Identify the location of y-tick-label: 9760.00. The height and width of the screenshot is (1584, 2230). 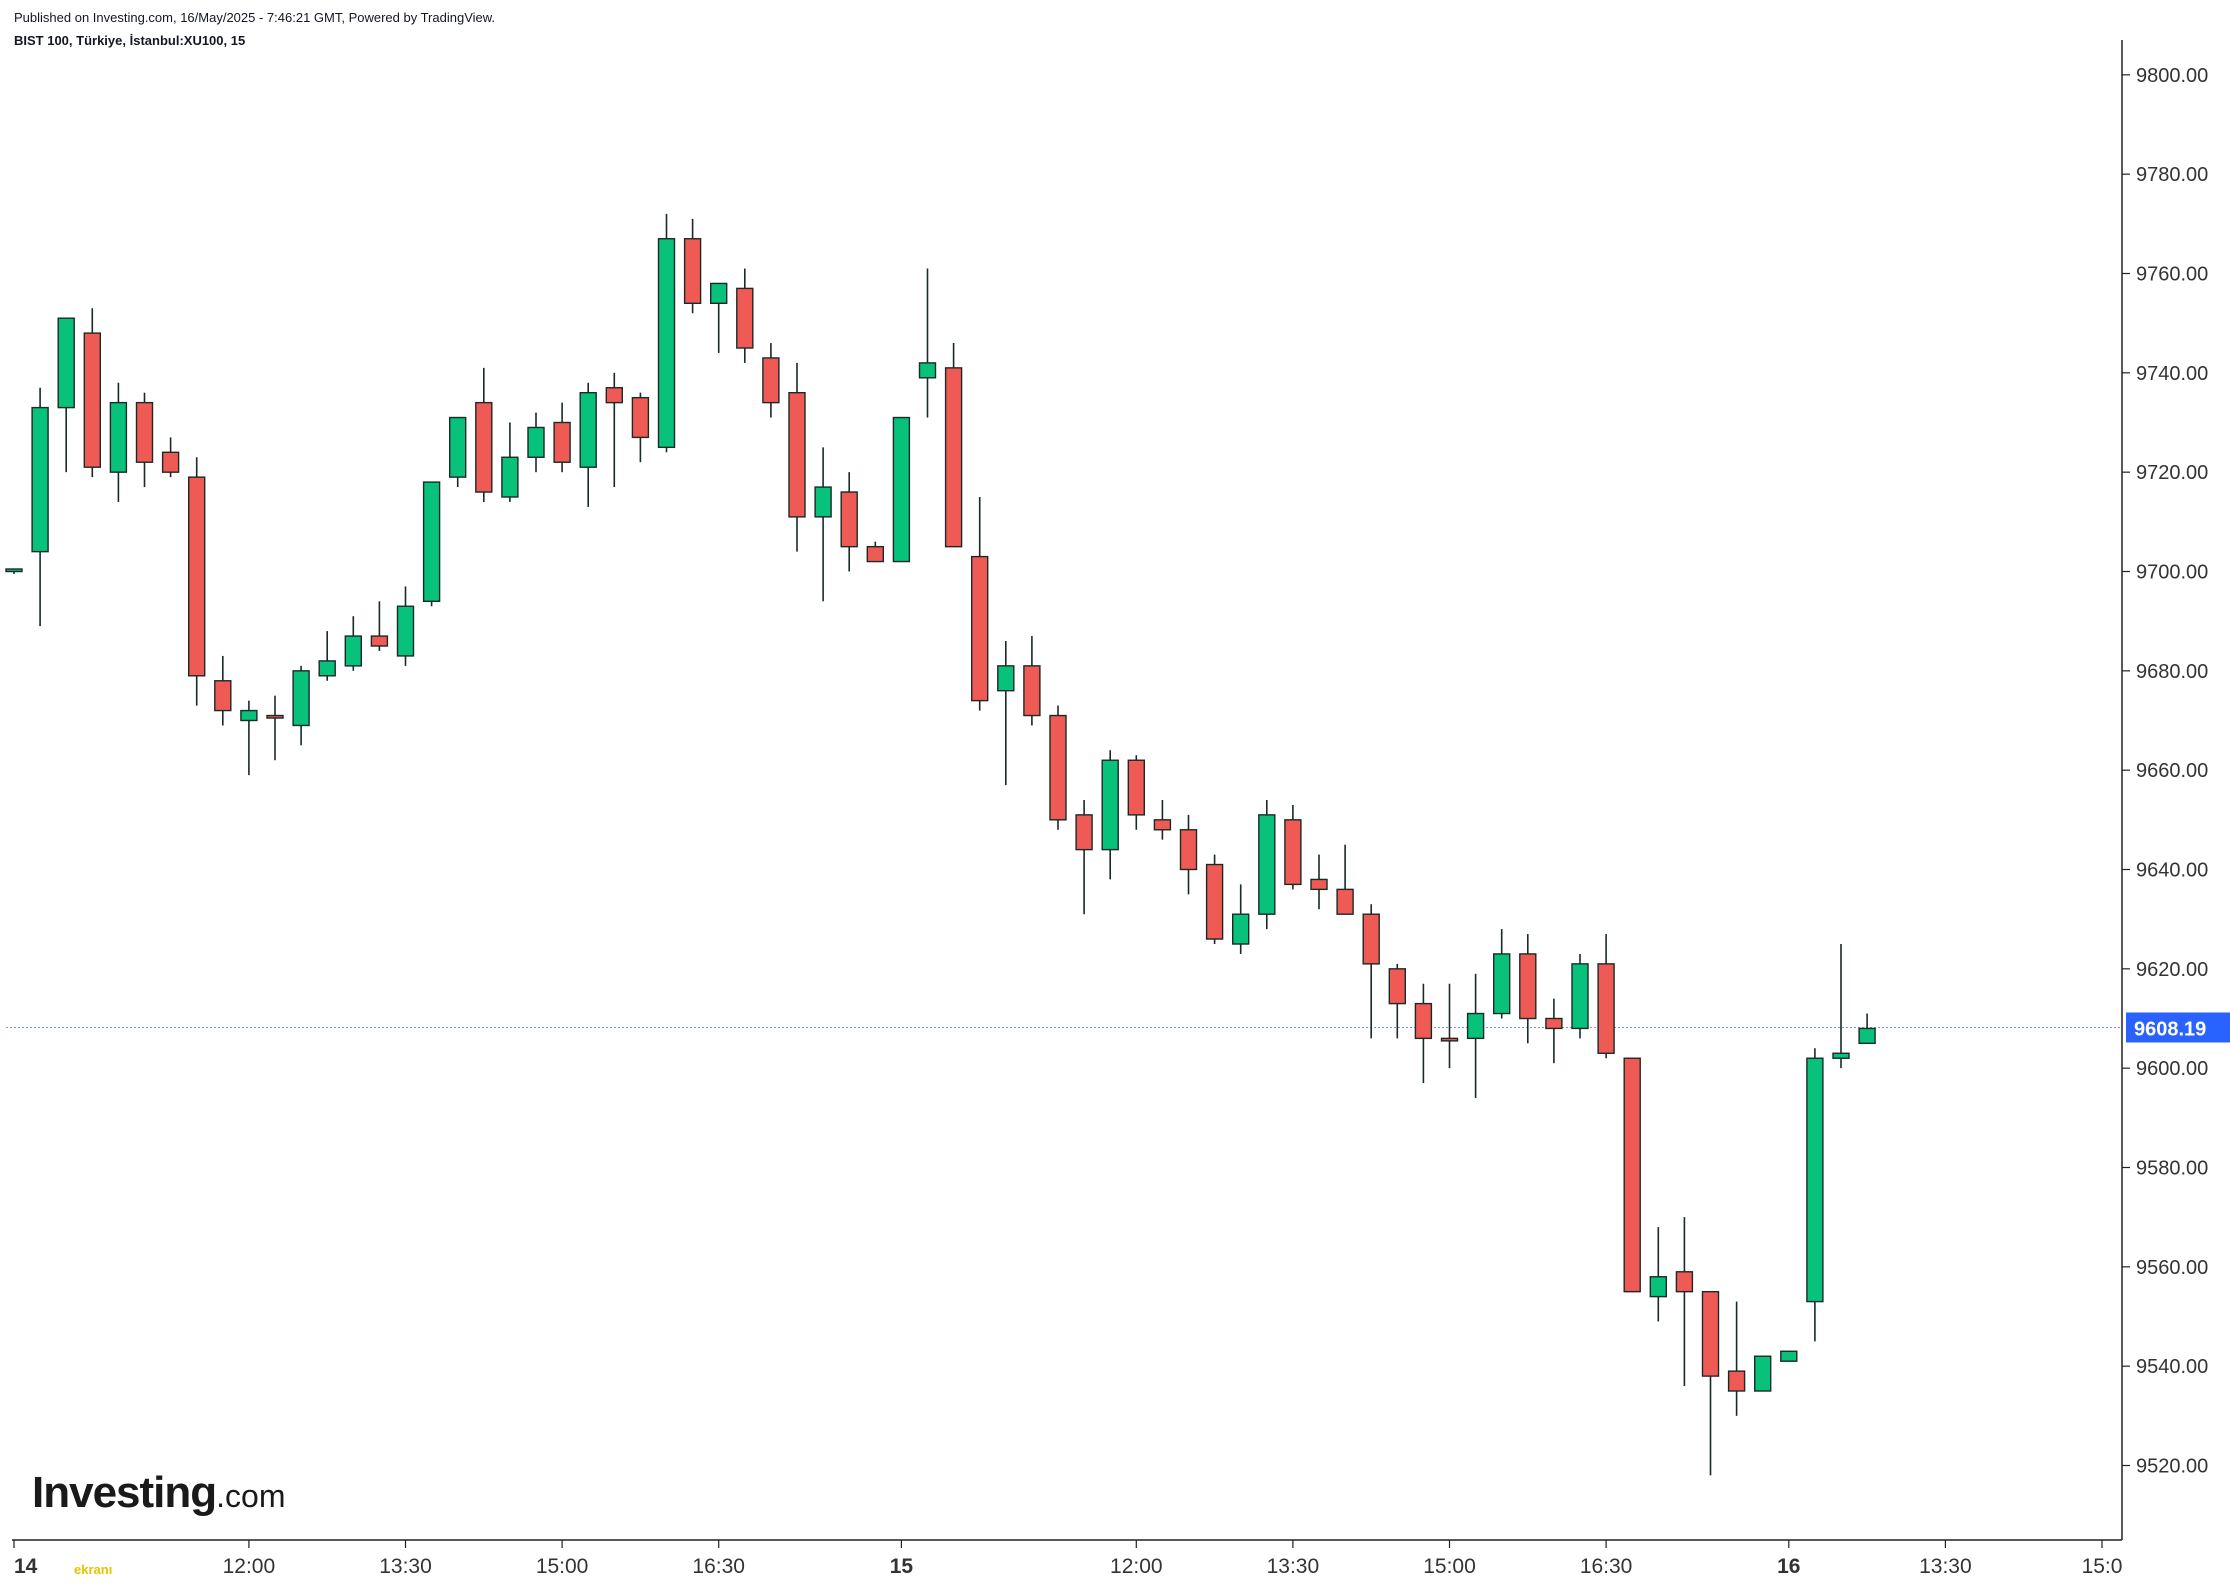
(2172, 275).